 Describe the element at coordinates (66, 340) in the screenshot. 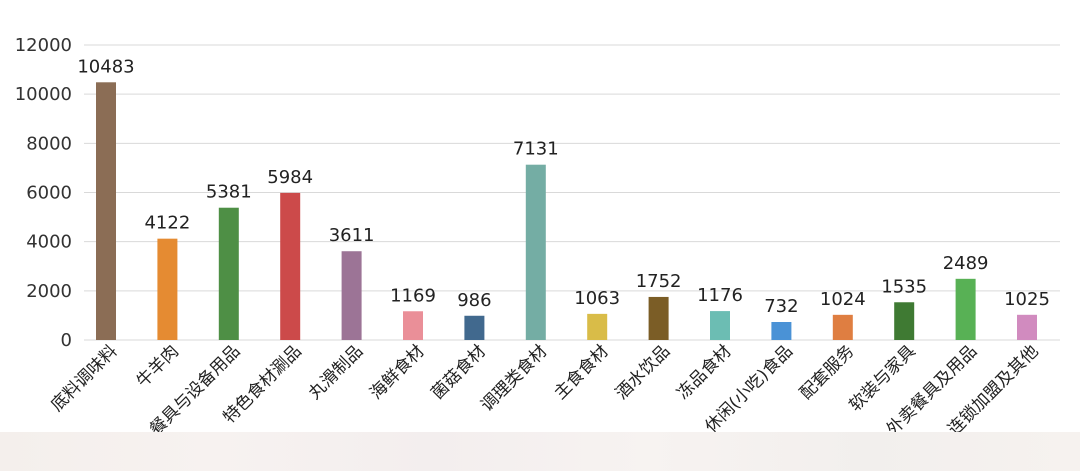

I see `y-tick-label: 0` at that location.